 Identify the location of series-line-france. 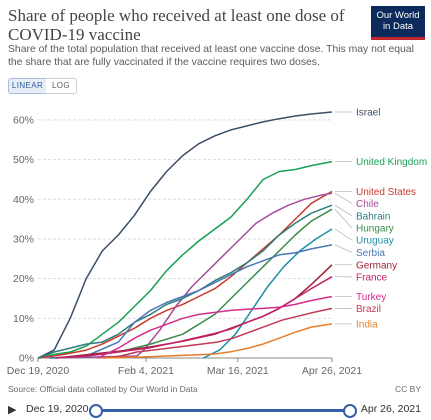
(194, 317).